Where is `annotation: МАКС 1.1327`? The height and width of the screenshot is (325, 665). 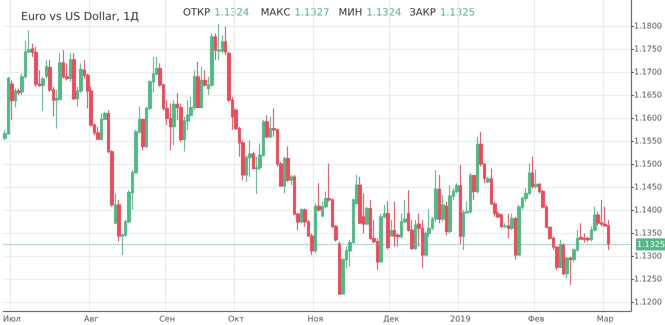
annotation: МАКС 1.1327 is located at coordinates (295, 13).